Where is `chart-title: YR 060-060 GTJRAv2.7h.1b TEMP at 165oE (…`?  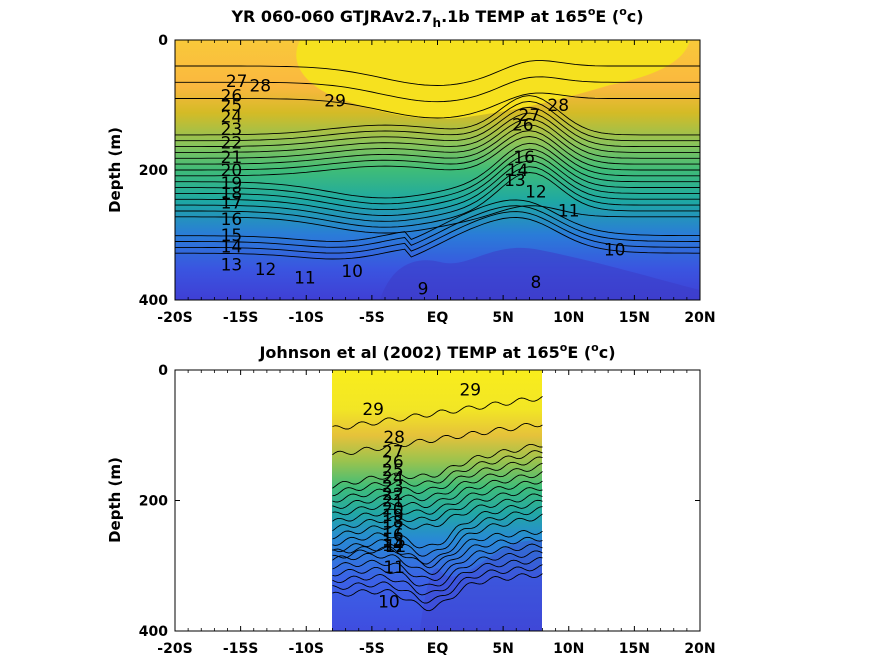 chart-title: YR 060-060 GTJRAv2.7h.1b TEMP at 165oE (… is located at coordinates (436, 17).